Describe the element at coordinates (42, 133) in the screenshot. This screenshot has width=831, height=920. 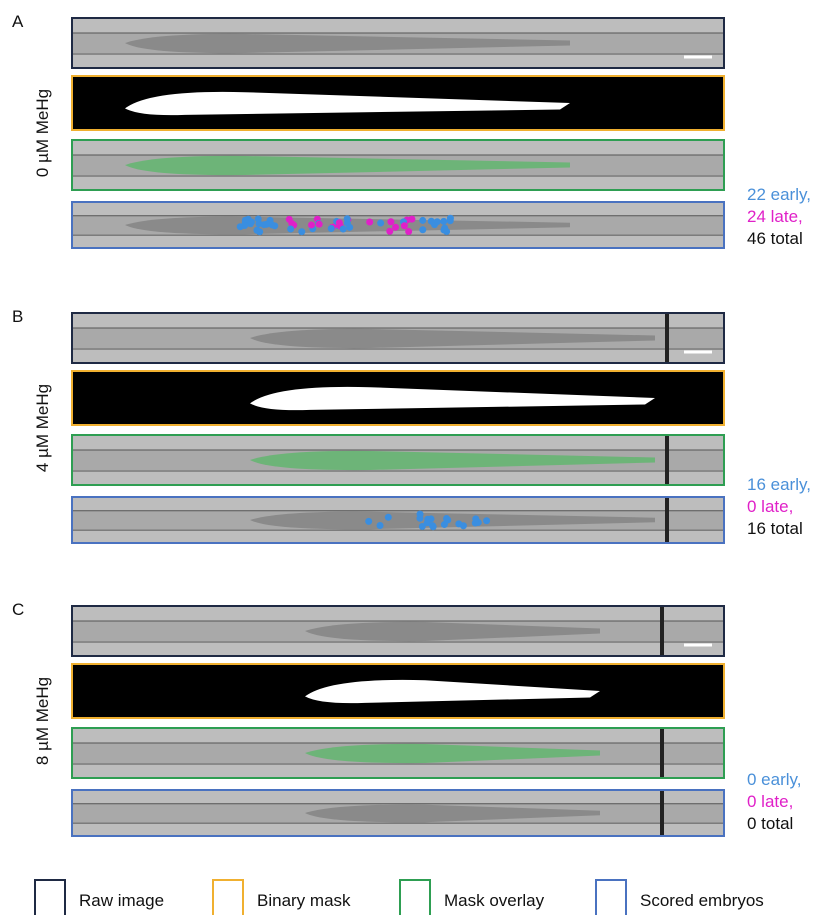
I see `condition-label: 0 µM MeHg` at that location.